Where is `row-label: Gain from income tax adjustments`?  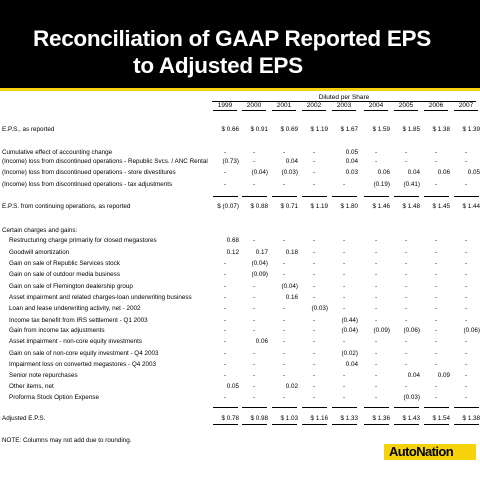
row-label: Gain from income tax adjustments is located at coordinates (57, 330).